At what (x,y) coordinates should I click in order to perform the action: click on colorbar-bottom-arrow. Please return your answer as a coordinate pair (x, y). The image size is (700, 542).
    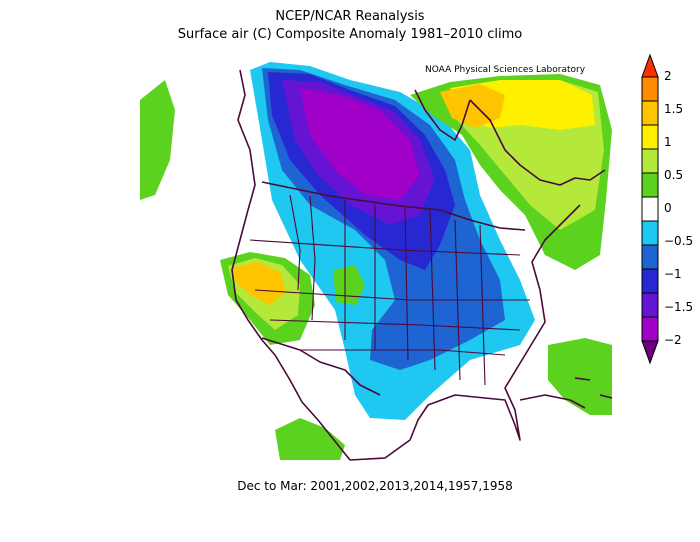
    Looking at the image, I should click on (650, 352).